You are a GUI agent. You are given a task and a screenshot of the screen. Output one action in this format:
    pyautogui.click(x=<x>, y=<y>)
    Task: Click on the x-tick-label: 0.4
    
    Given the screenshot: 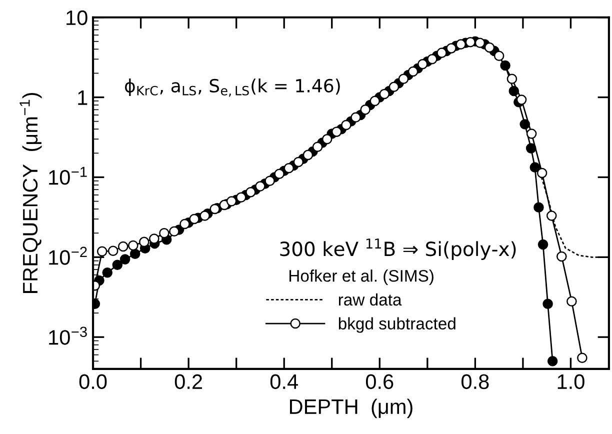 What is the action you would take?
    pyautogui.click(x=284, y=382)
    